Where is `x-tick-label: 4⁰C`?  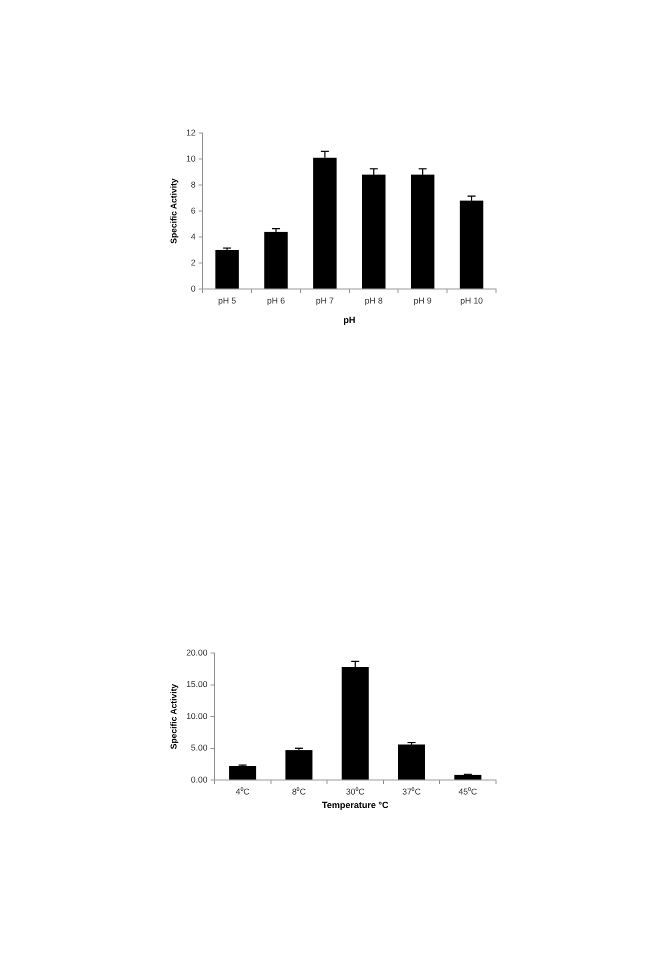 x-tick-label: 4⁰C is located at coordinates (243, 791).